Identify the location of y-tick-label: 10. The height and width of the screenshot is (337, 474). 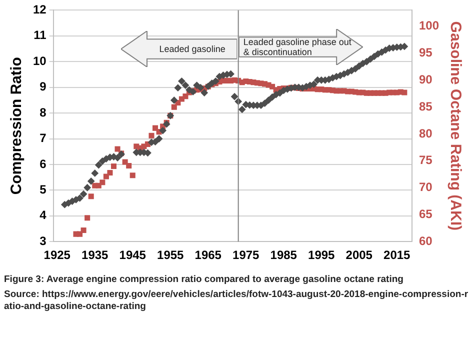
(39, 61).